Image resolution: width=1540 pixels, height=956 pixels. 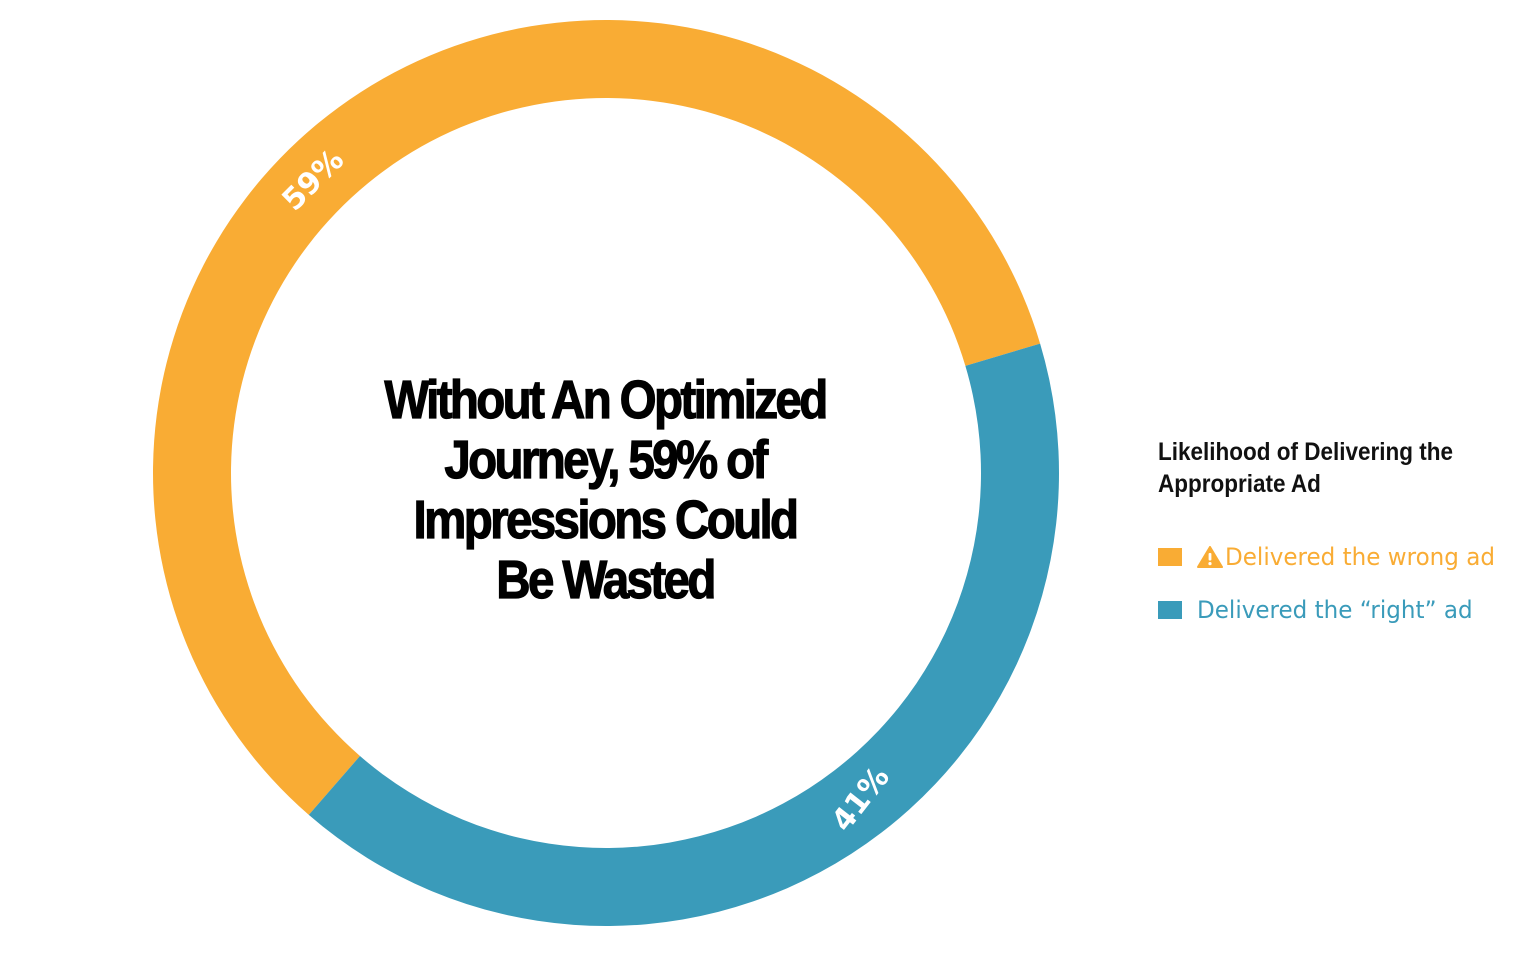 I want to click on chart-title-line-4: Be Wasted, so click(x=606, y=579).